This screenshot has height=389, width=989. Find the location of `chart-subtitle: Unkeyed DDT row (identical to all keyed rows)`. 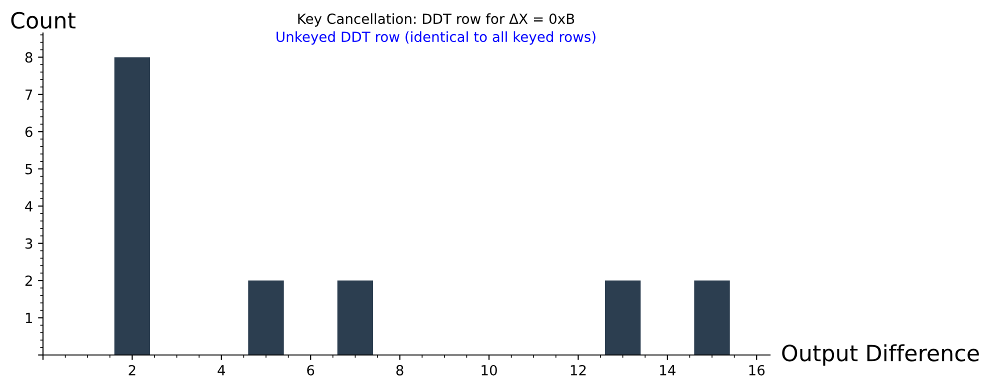

chart-subtitle: Unkeyed DDT row (identical to all keyed rows) is located at coordinates (436, 38).